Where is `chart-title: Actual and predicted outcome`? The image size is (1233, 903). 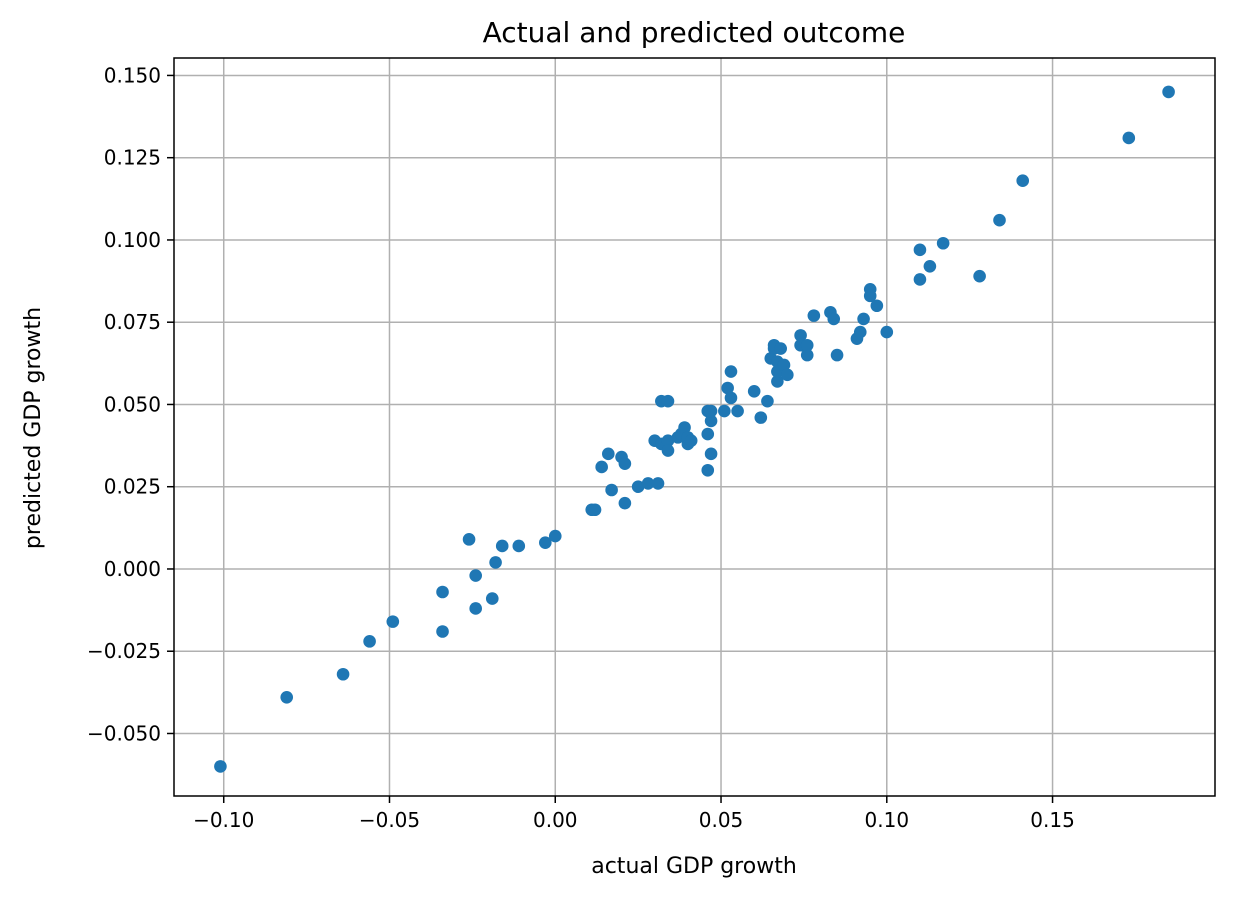
chart-title: Actual and predicted outcome is located at coordinates (694, 32).